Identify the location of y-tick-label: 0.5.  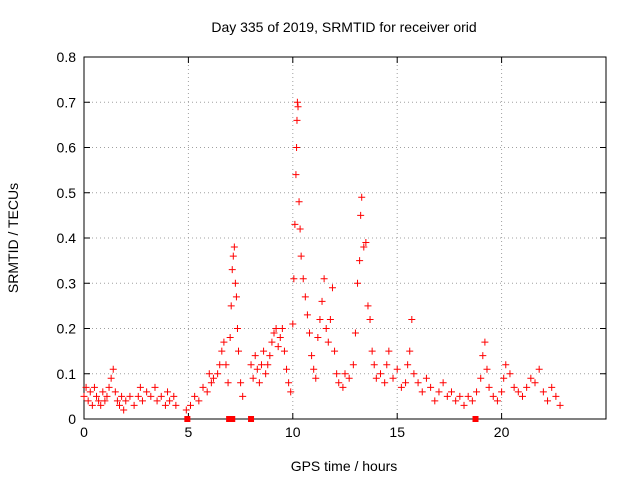
(67, 193).